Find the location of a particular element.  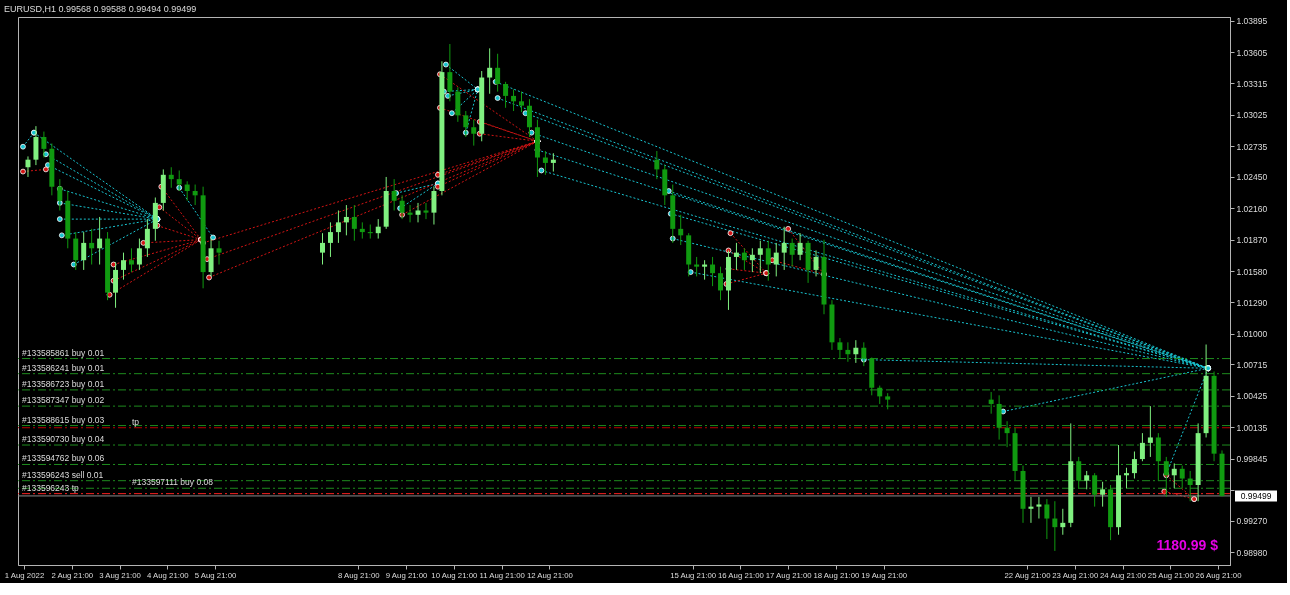

y-tick-label: 1.01870 is located at coordinates (1252, 240).